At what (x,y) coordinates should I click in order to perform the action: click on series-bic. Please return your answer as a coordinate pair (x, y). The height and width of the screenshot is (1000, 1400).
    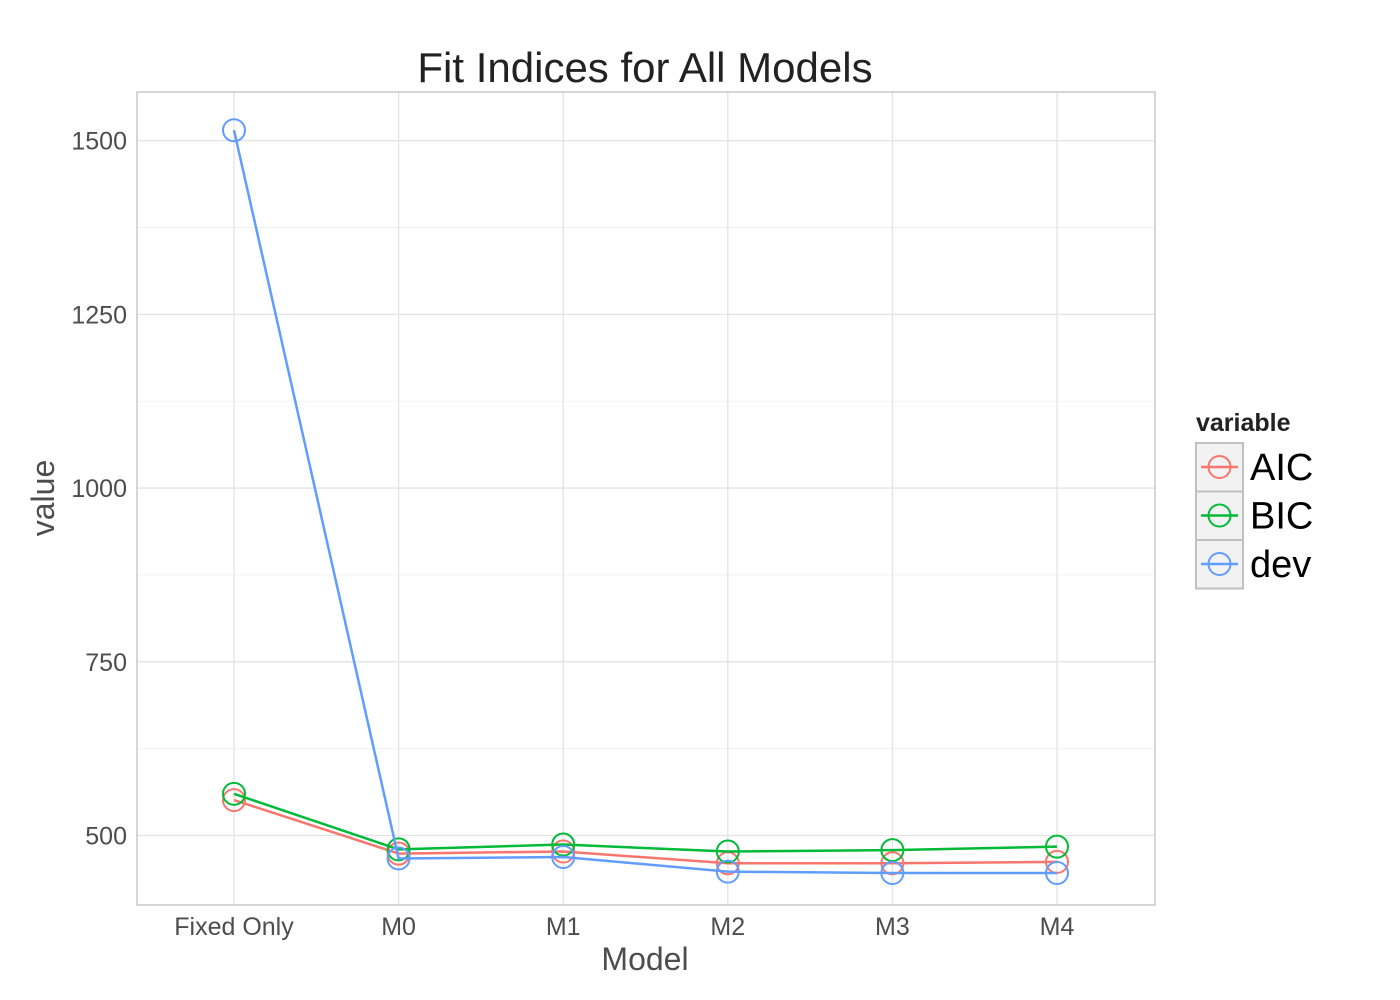
    Looking at the image, I should click on (645, 822).